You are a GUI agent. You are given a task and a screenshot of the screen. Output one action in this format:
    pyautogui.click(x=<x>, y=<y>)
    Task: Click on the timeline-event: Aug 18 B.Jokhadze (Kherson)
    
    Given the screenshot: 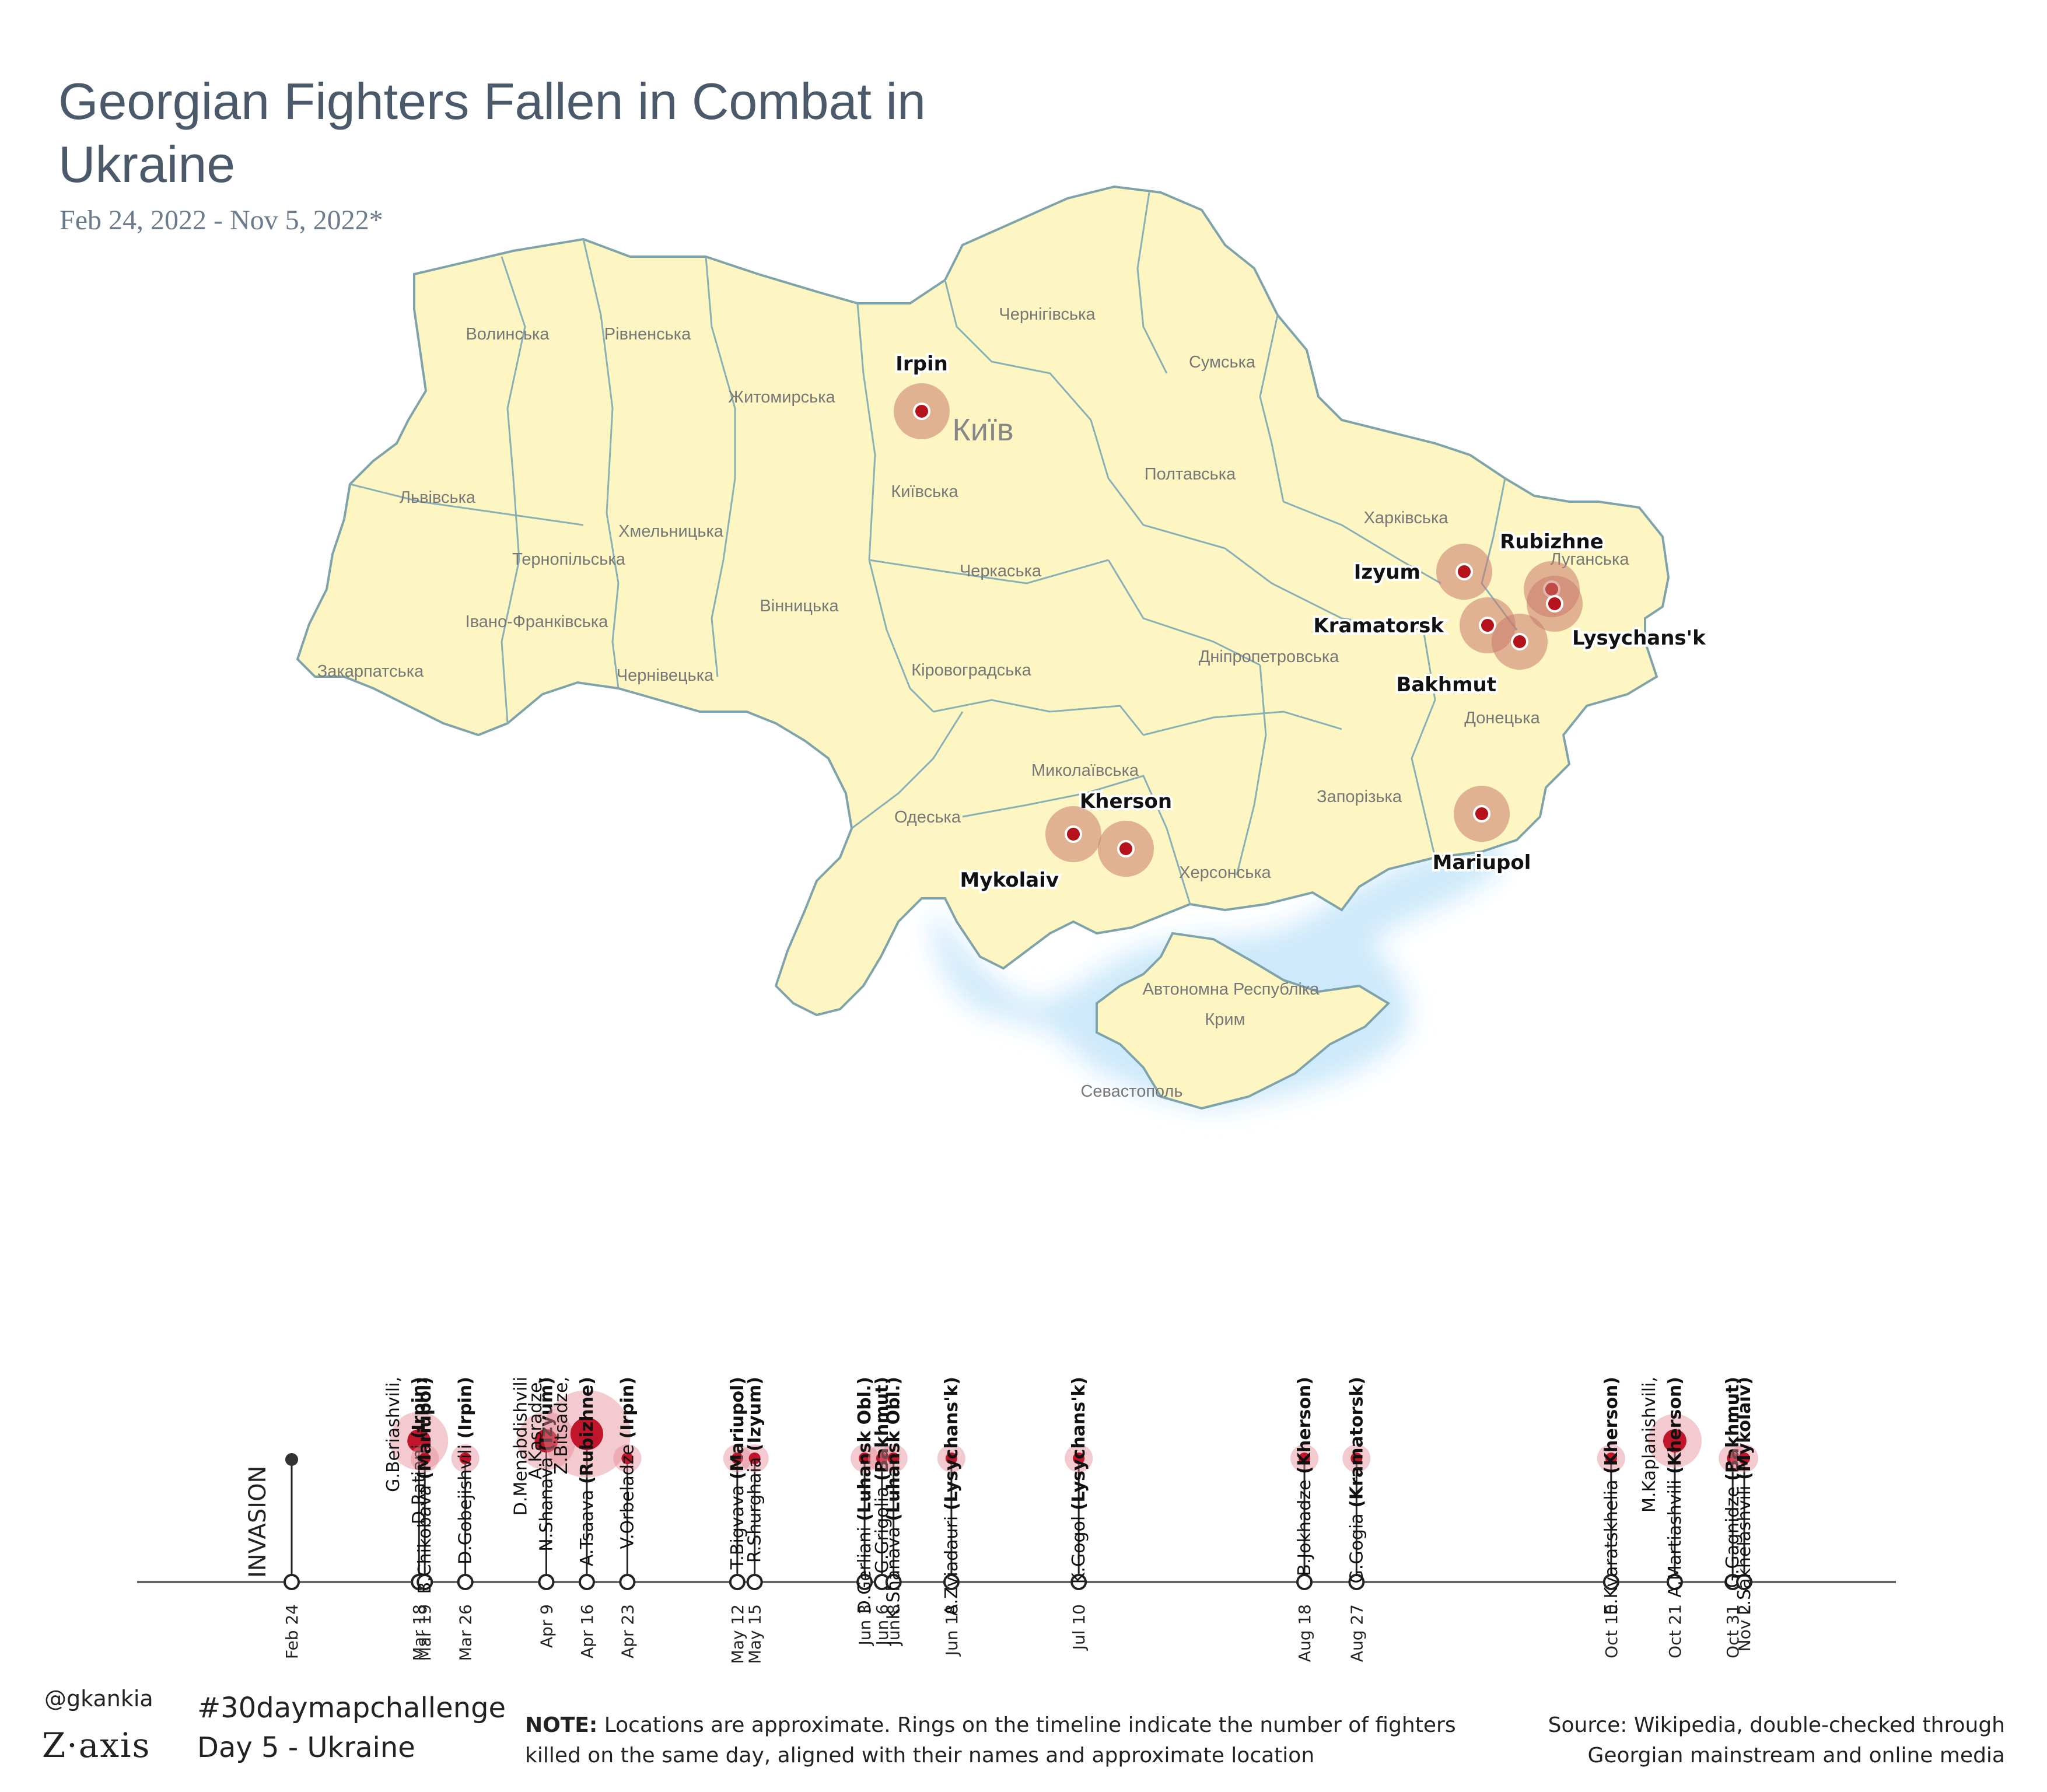 What is the action you would take?
    pyautogui.click(x=1305, y=1519)
    